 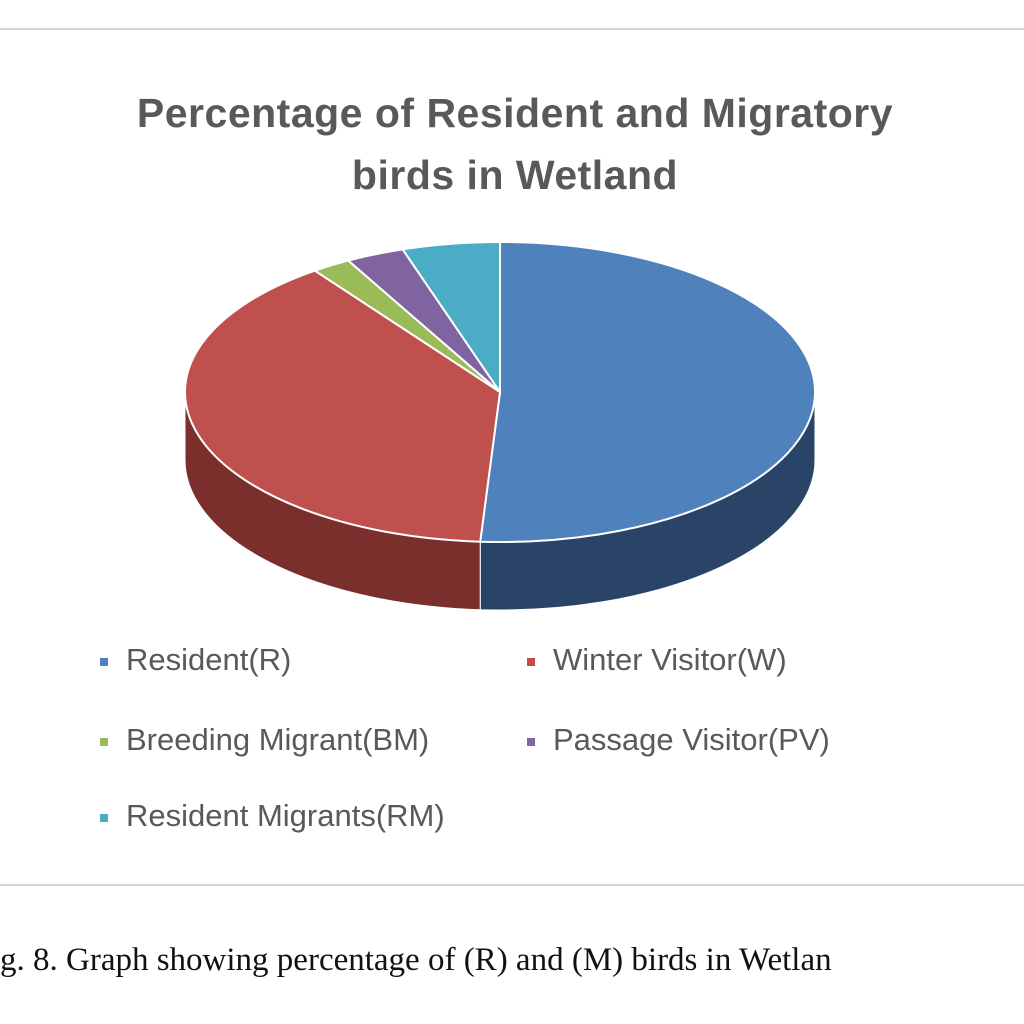 What do you see at coordinates (670, 659) in the screenshot?
I see `legend-label: Winter Visitor(W)` at bounding box center [670, 659].